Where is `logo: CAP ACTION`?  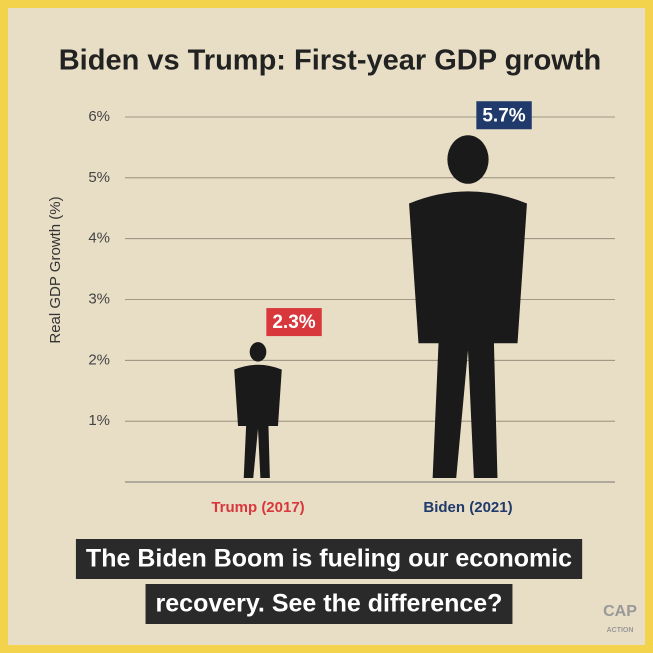 logo: CAP ACTION is located at coordinates (620, 618).